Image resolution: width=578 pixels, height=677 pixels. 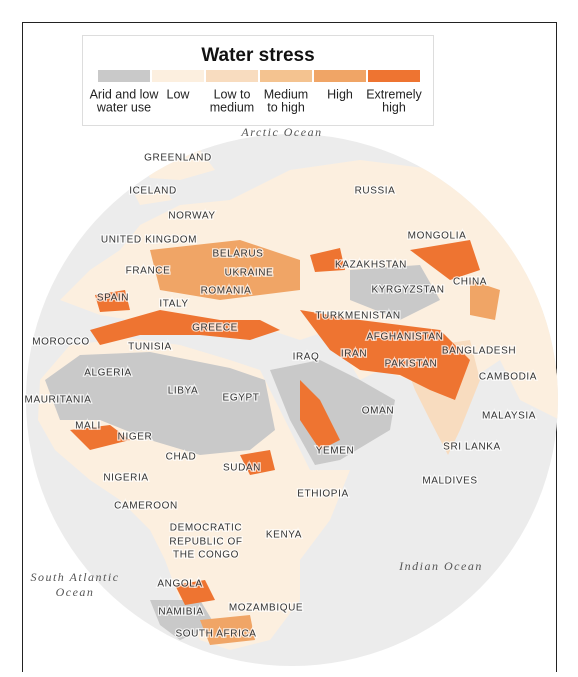 I want to click on country-label: SPAIN, so click(x=113, y=298).